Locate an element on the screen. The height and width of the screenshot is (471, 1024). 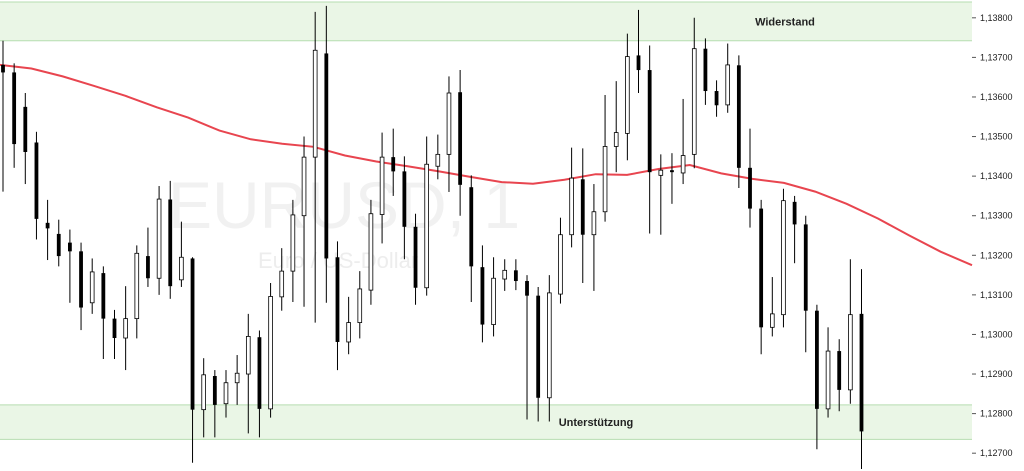
tick-label: 1,13800 is located at coordinates (996, 18).